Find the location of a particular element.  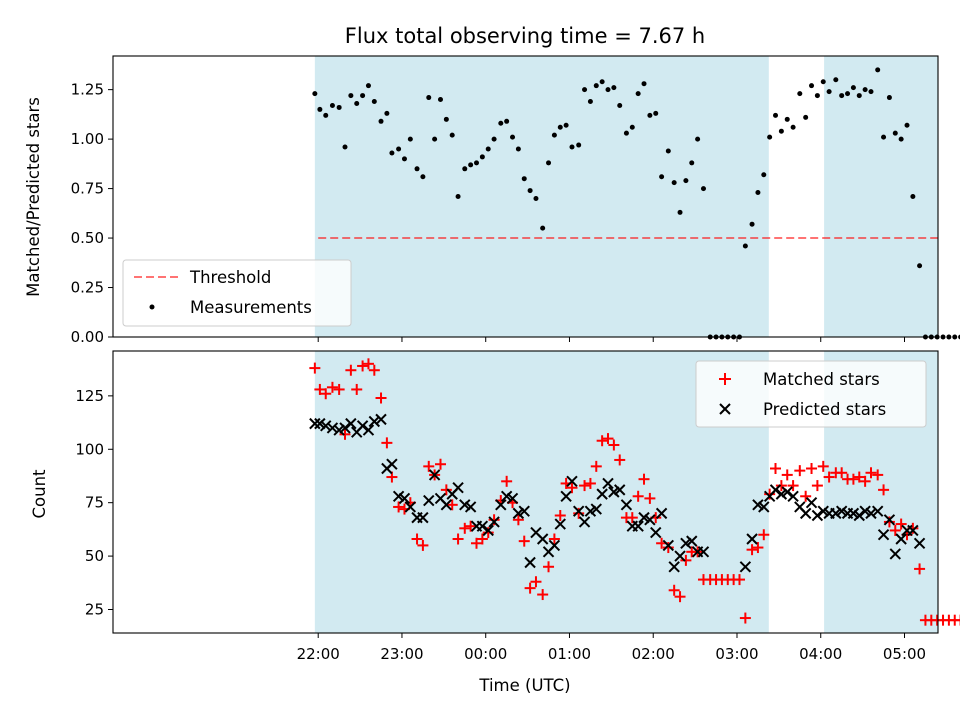

ratio-ytick-label-1: 0.25 is located at coordinates (87, 288).